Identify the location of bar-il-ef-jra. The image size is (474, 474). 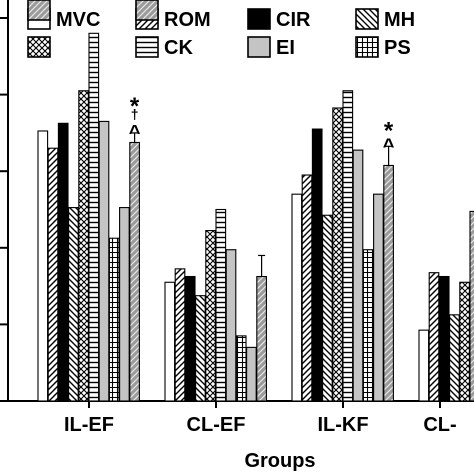
(134, 271).